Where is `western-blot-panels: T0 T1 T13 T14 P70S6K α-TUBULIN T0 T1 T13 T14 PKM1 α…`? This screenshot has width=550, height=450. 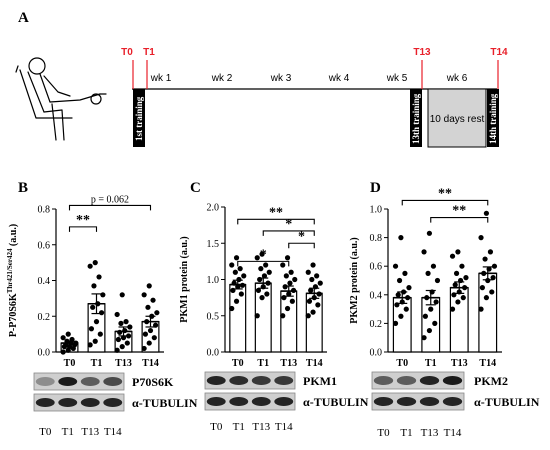
western-blot-panels: T0 T1 T13 T14 P70S6K α-TUBULIN T0 T1 T13 T14 PKM1 α… is located at coordinates (286, 405).